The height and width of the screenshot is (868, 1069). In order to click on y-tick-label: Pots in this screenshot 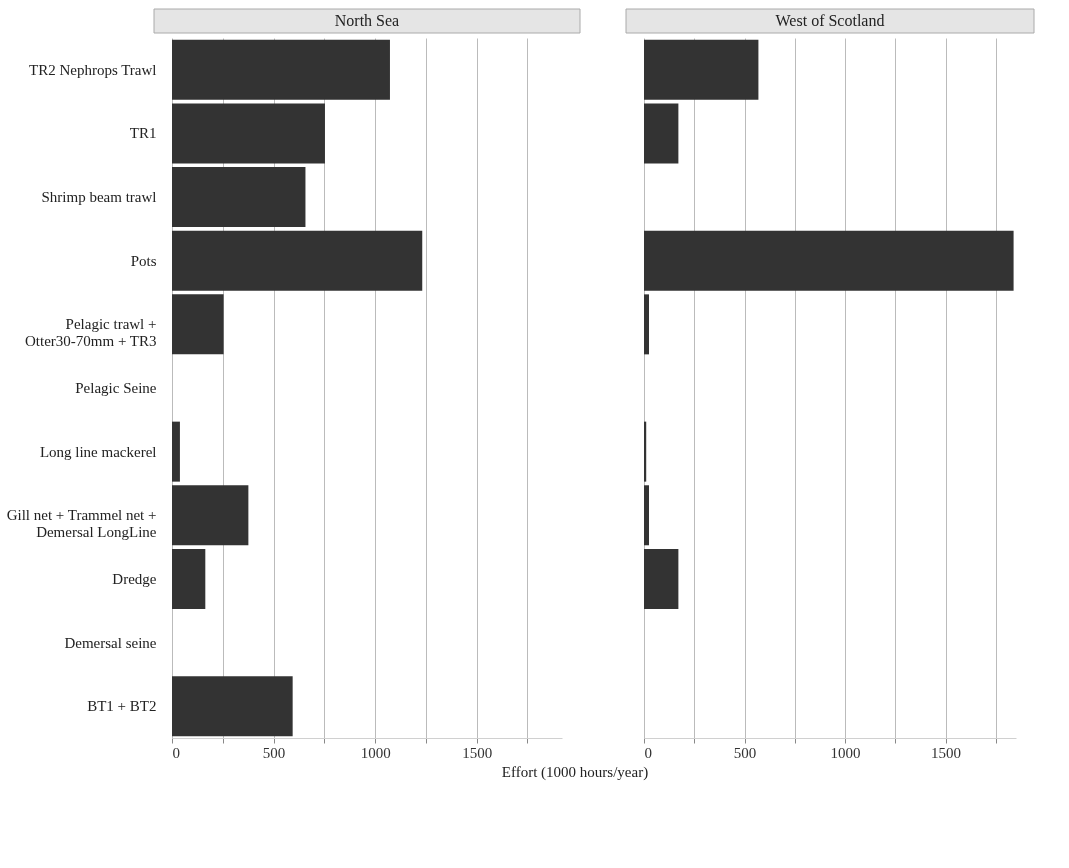, I will do `click(143, 260)`.